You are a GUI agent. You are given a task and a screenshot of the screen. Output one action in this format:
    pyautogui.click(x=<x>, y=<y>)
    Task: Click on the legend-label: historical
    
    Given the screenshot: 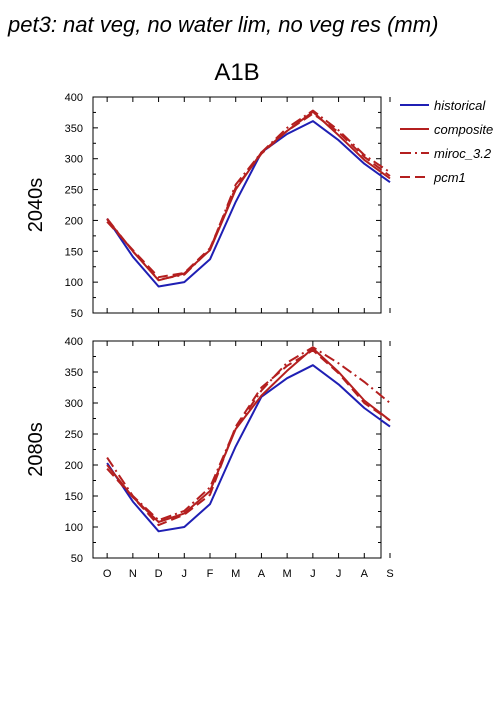 What is the action you would take?
    pyautogui.click(x=460, y=105)
    